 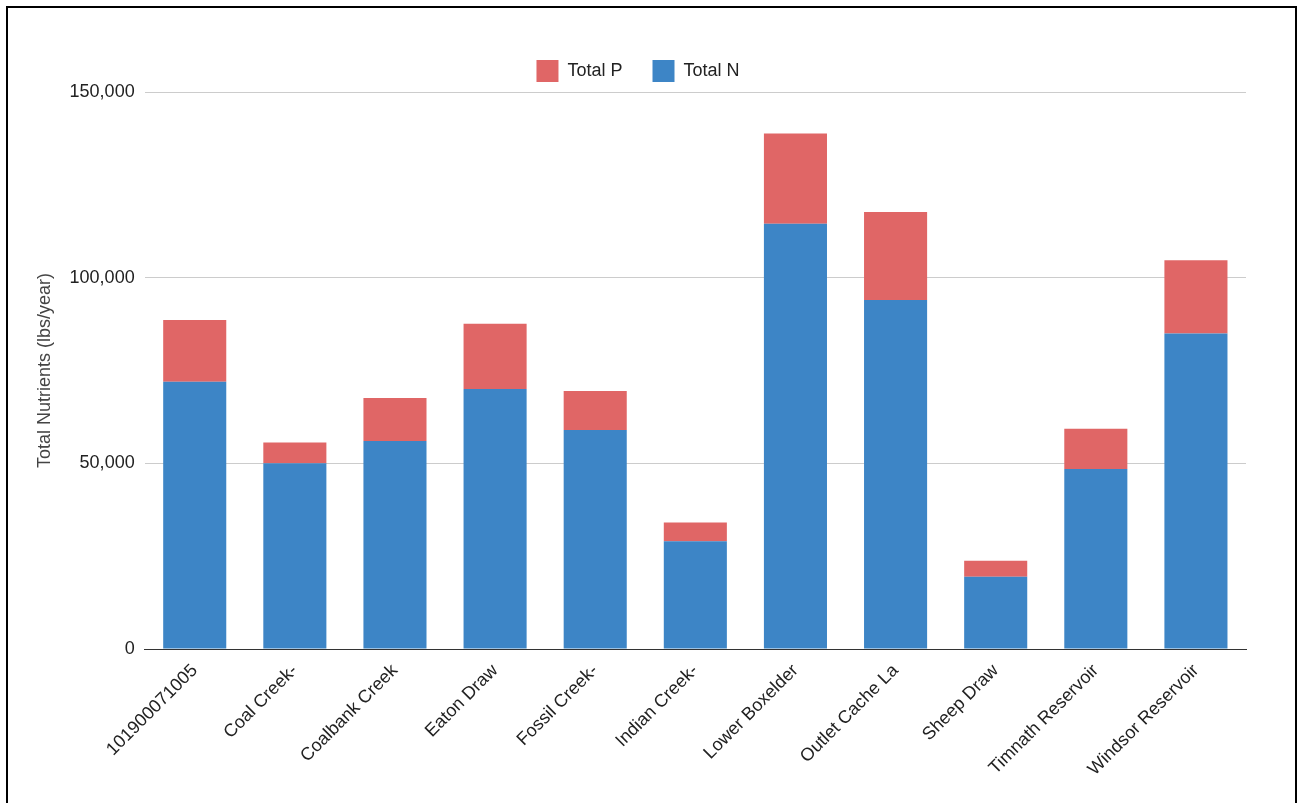 What do you see at coordinates (43, 370) in the screenshot?
I see `y-axis-title: Total Nutrients (lbs/year)` at bounding box center [43, 370].